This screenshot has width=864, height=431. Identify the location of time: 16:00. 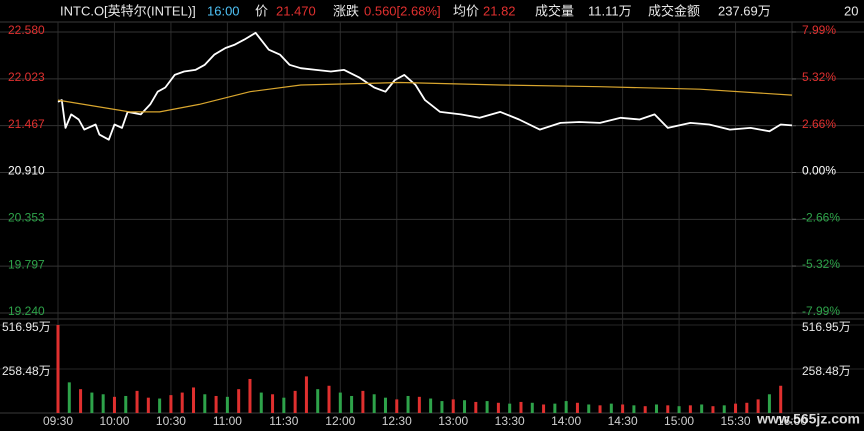
(223, 10).